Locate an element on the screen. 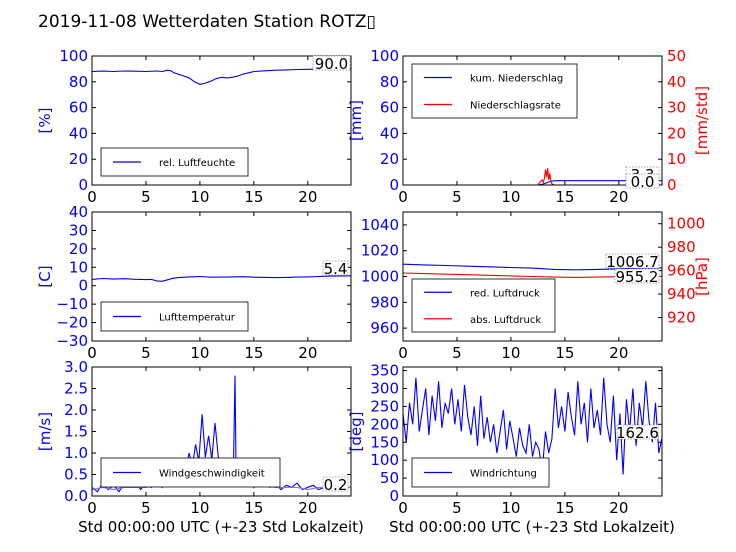  legend-label: Windrichtung is located at coordinates (503, 474).